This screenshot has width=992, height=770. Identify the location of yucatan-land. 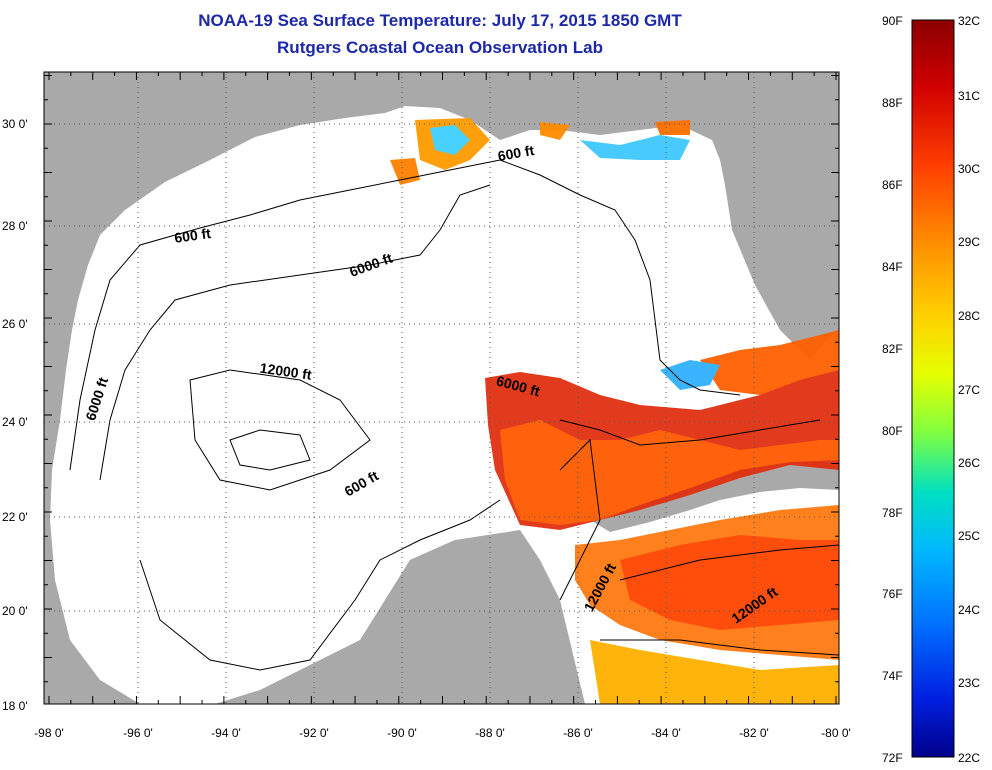
(485, 617).